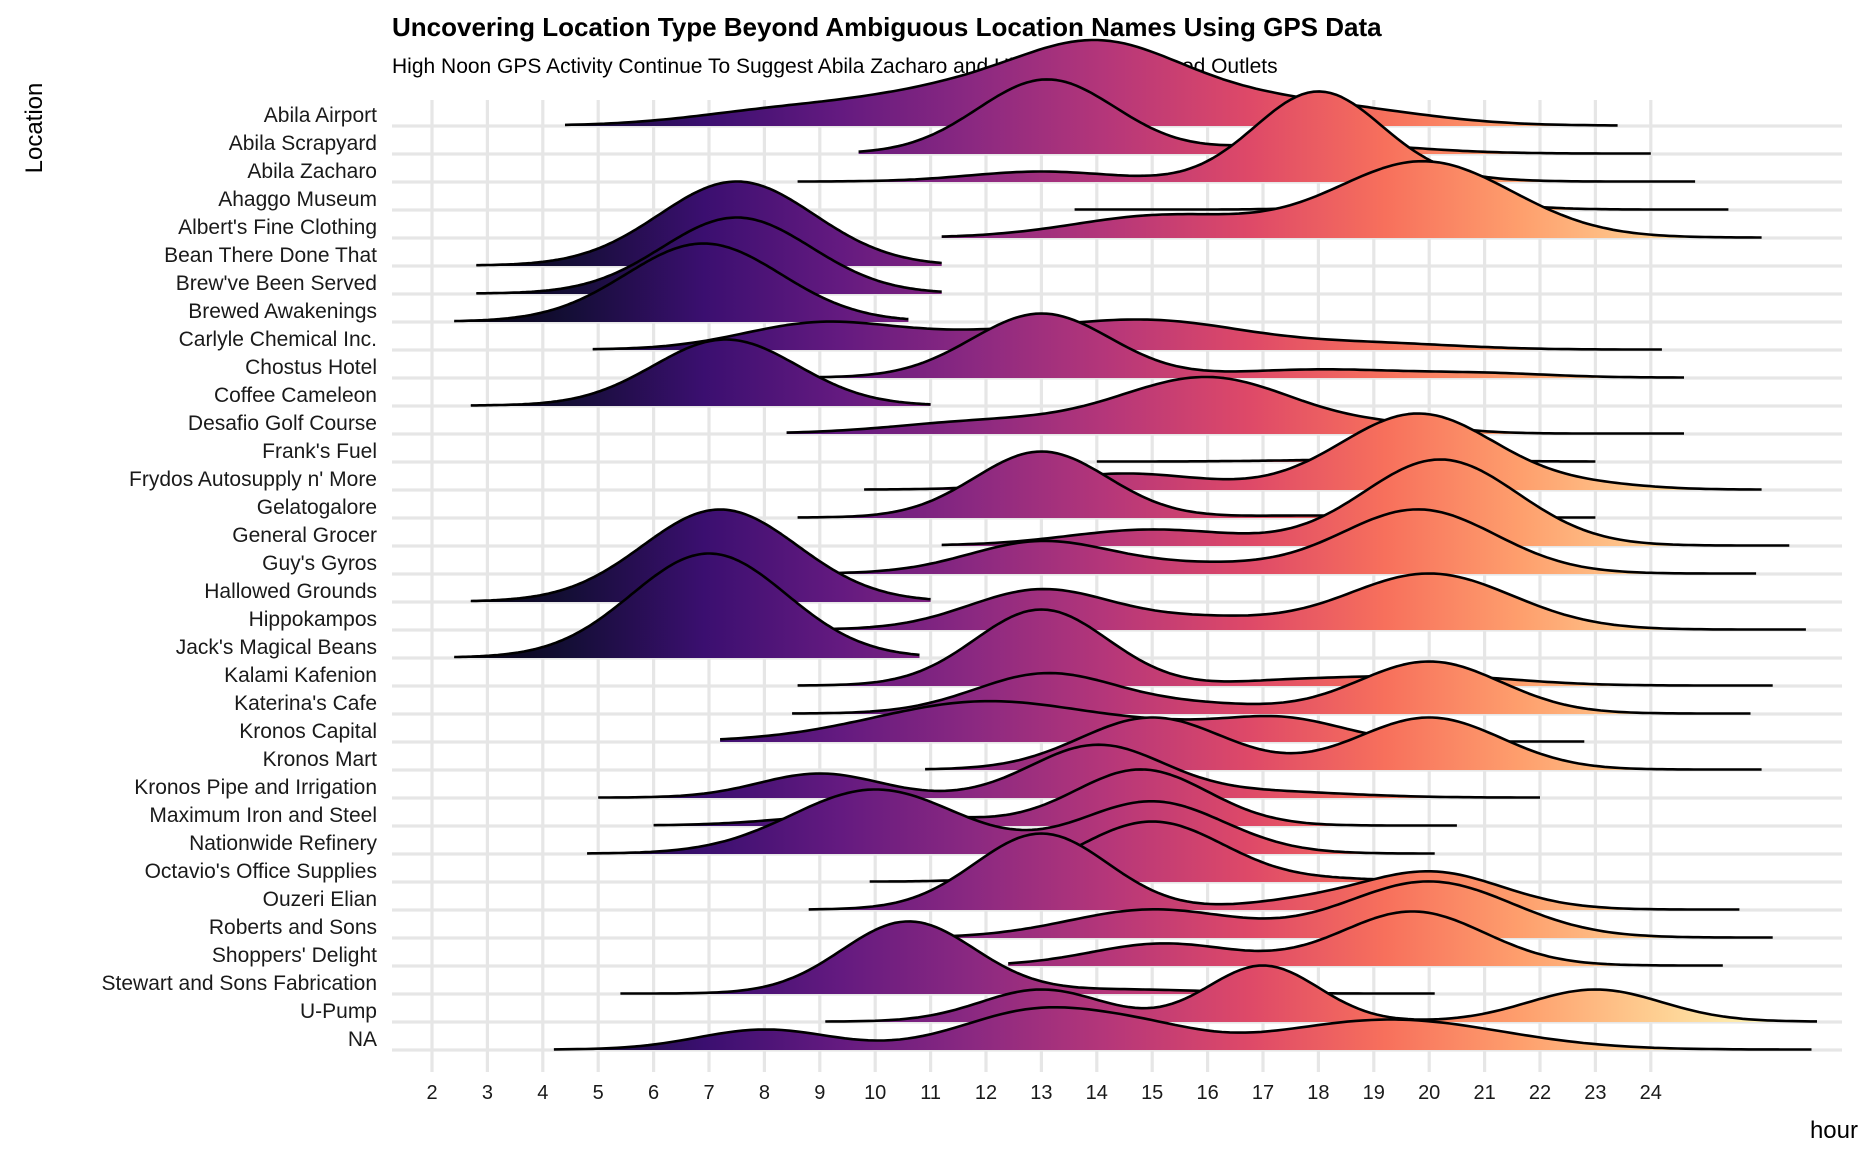  Describe the element at coordinates (1484, 1093) in the screenshot. I see `x-tick-label: 21` at that location.